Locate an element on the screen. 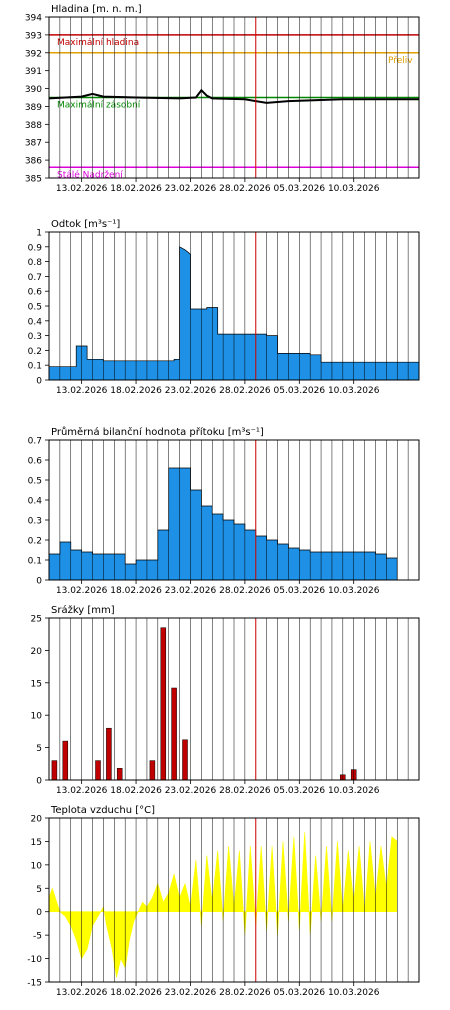  y-tick-label: 390 is located at coordinates (33, 90).